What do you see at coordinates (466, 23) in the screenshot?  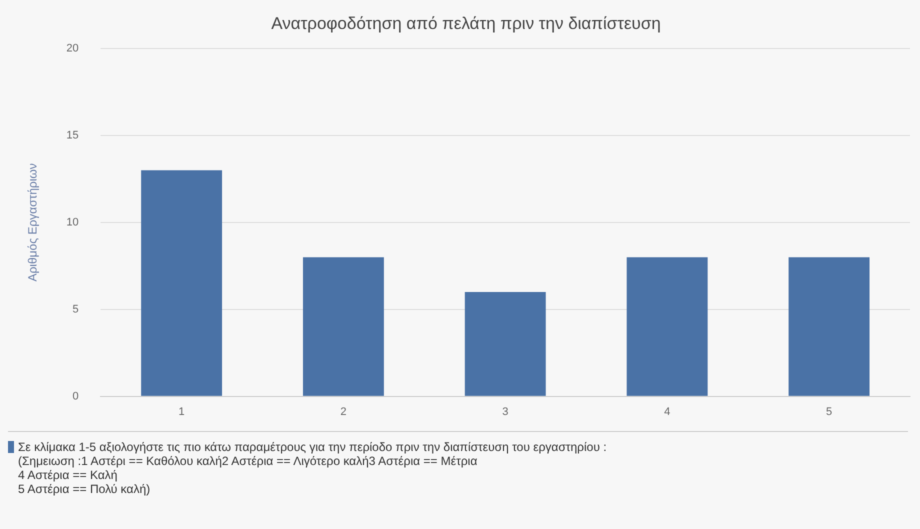 I see `chart-title: Ανατροφοδότηση από πελάτη πριν την διαπίστευση` at bounding box center [466, 23].